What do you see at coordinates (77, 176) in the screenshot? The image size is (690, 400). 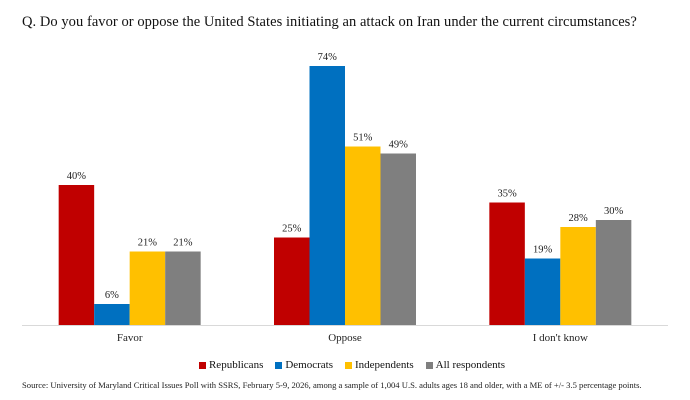 I see `data-label: 40%` at bounding box center [77, 176].